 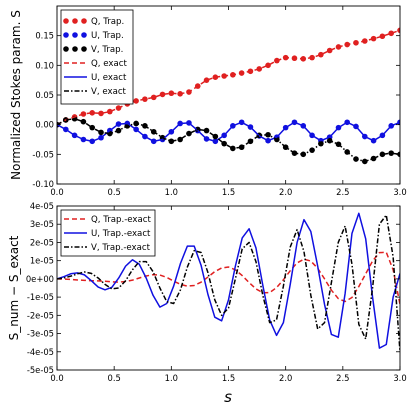 I want to click on bottom-x-tick-label: 0.5, so click(x=114, y=378).